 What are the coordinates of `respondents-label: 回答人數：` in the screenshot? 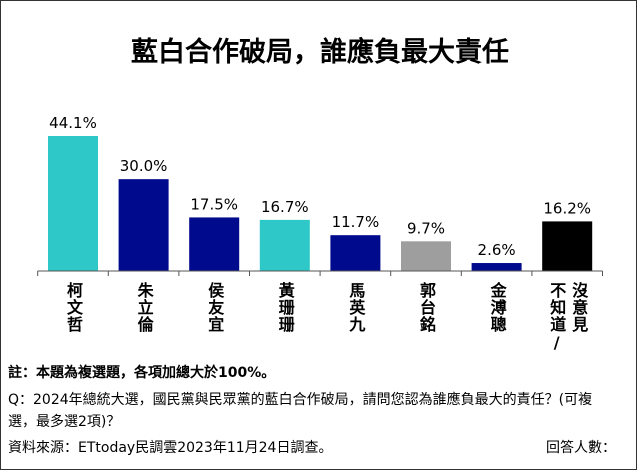 It's located at (581, 448).